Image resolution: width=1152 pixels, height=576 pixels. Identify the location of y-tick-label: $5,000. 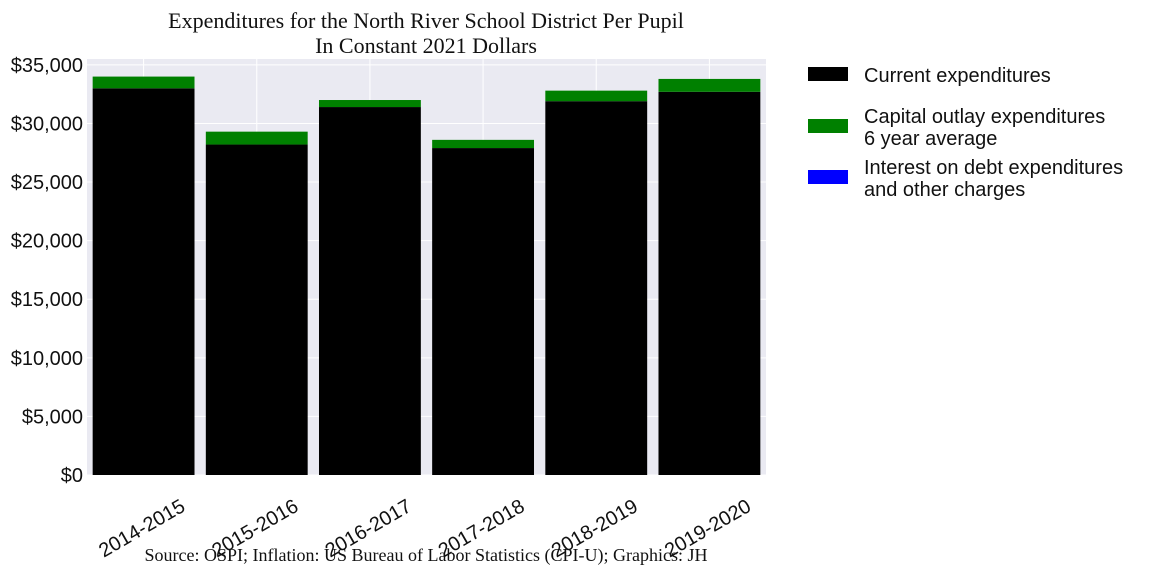
(52, 417).